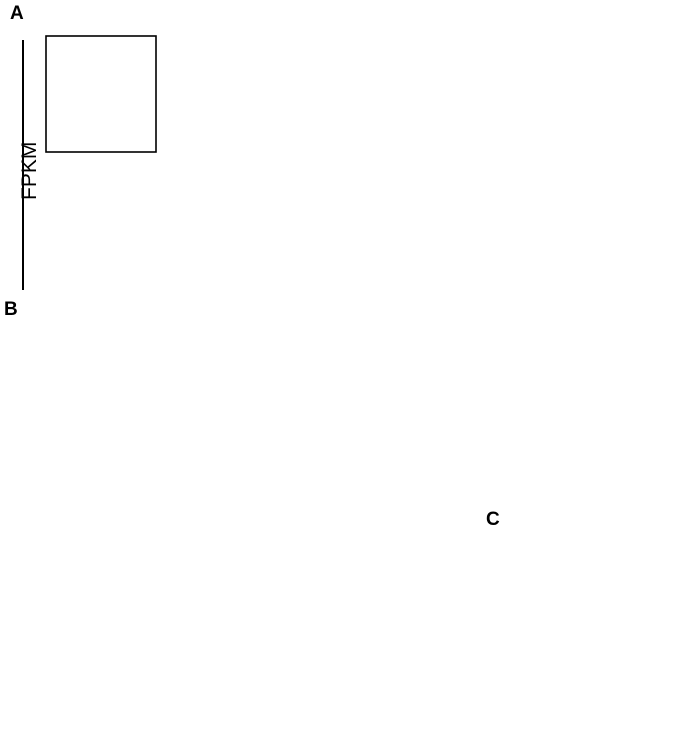  Describe the element at coordinates (493, 519) in the screenshot. I see `panel-c-label: C` at that location.